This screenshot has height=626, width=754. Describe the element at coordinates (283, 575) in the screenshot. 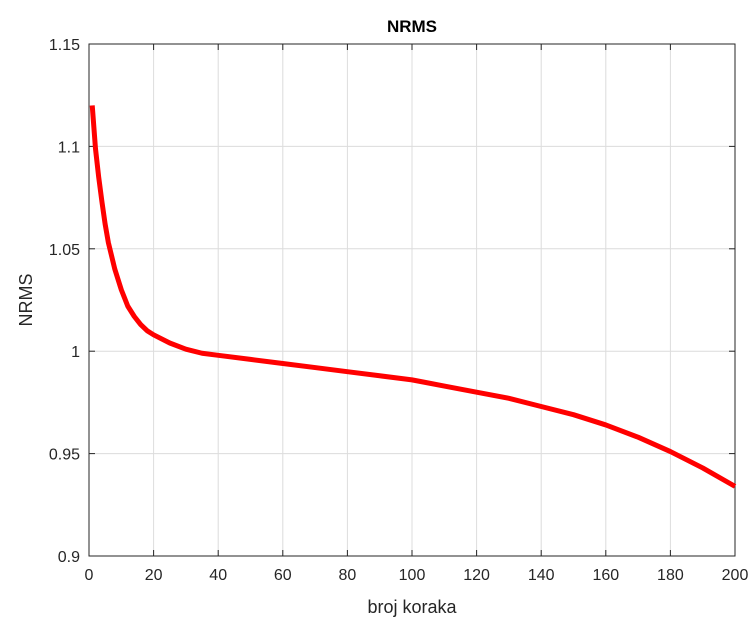

I see `x-tick-label: 60` at that location.